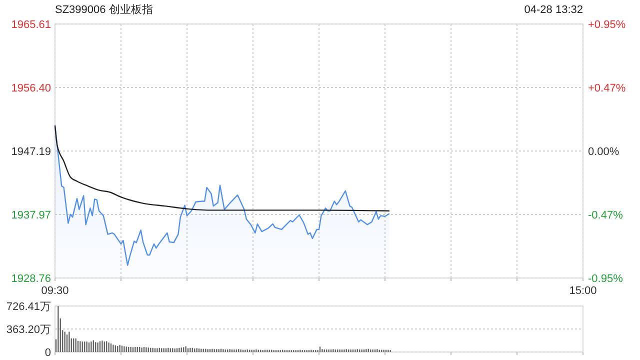  What do you see at coordinates (606, 215) in the screenshot?
I see `y2-tick-label: -0.47%` at bounding box center [606, 215].